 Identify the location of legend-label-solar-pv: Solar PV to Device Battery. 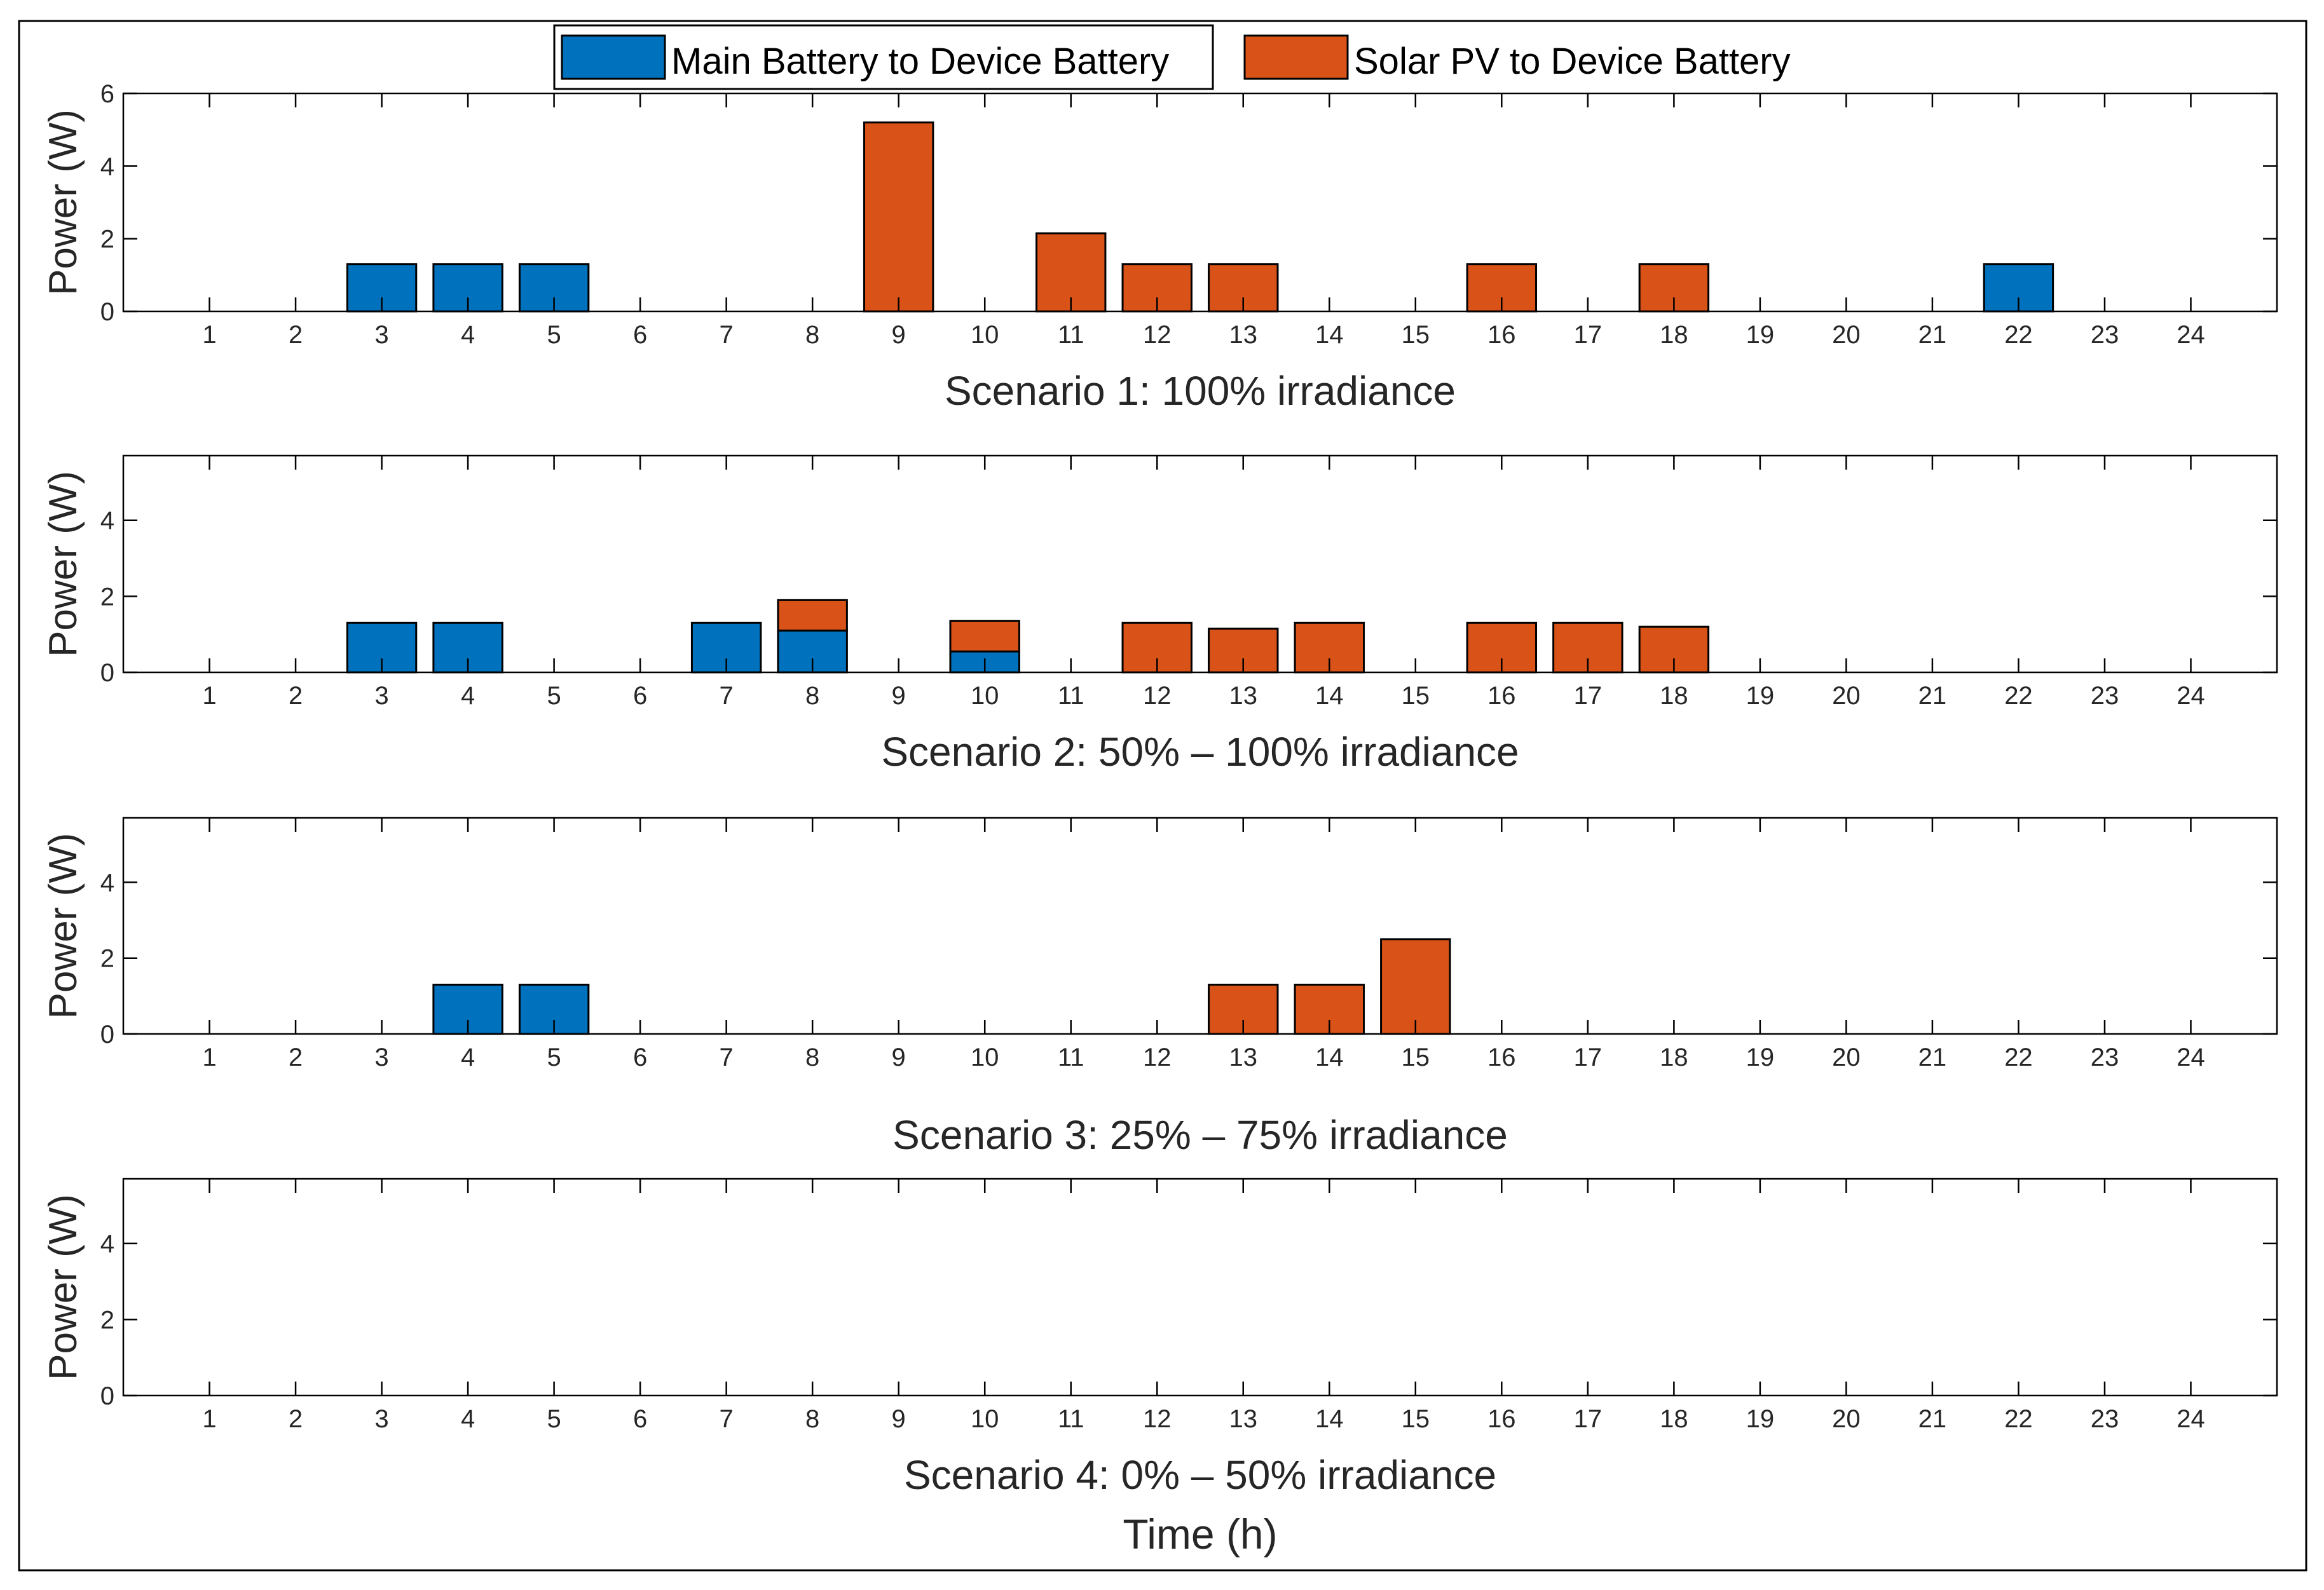
(1572, 62).